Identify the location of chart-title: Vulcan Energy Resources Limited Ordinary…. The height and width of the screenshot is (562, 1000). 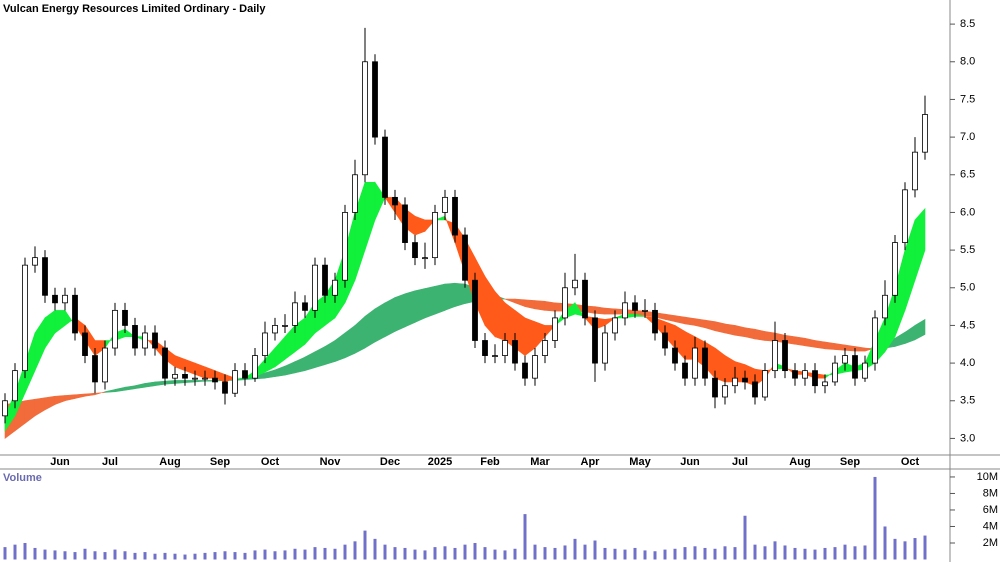
(134, 9).